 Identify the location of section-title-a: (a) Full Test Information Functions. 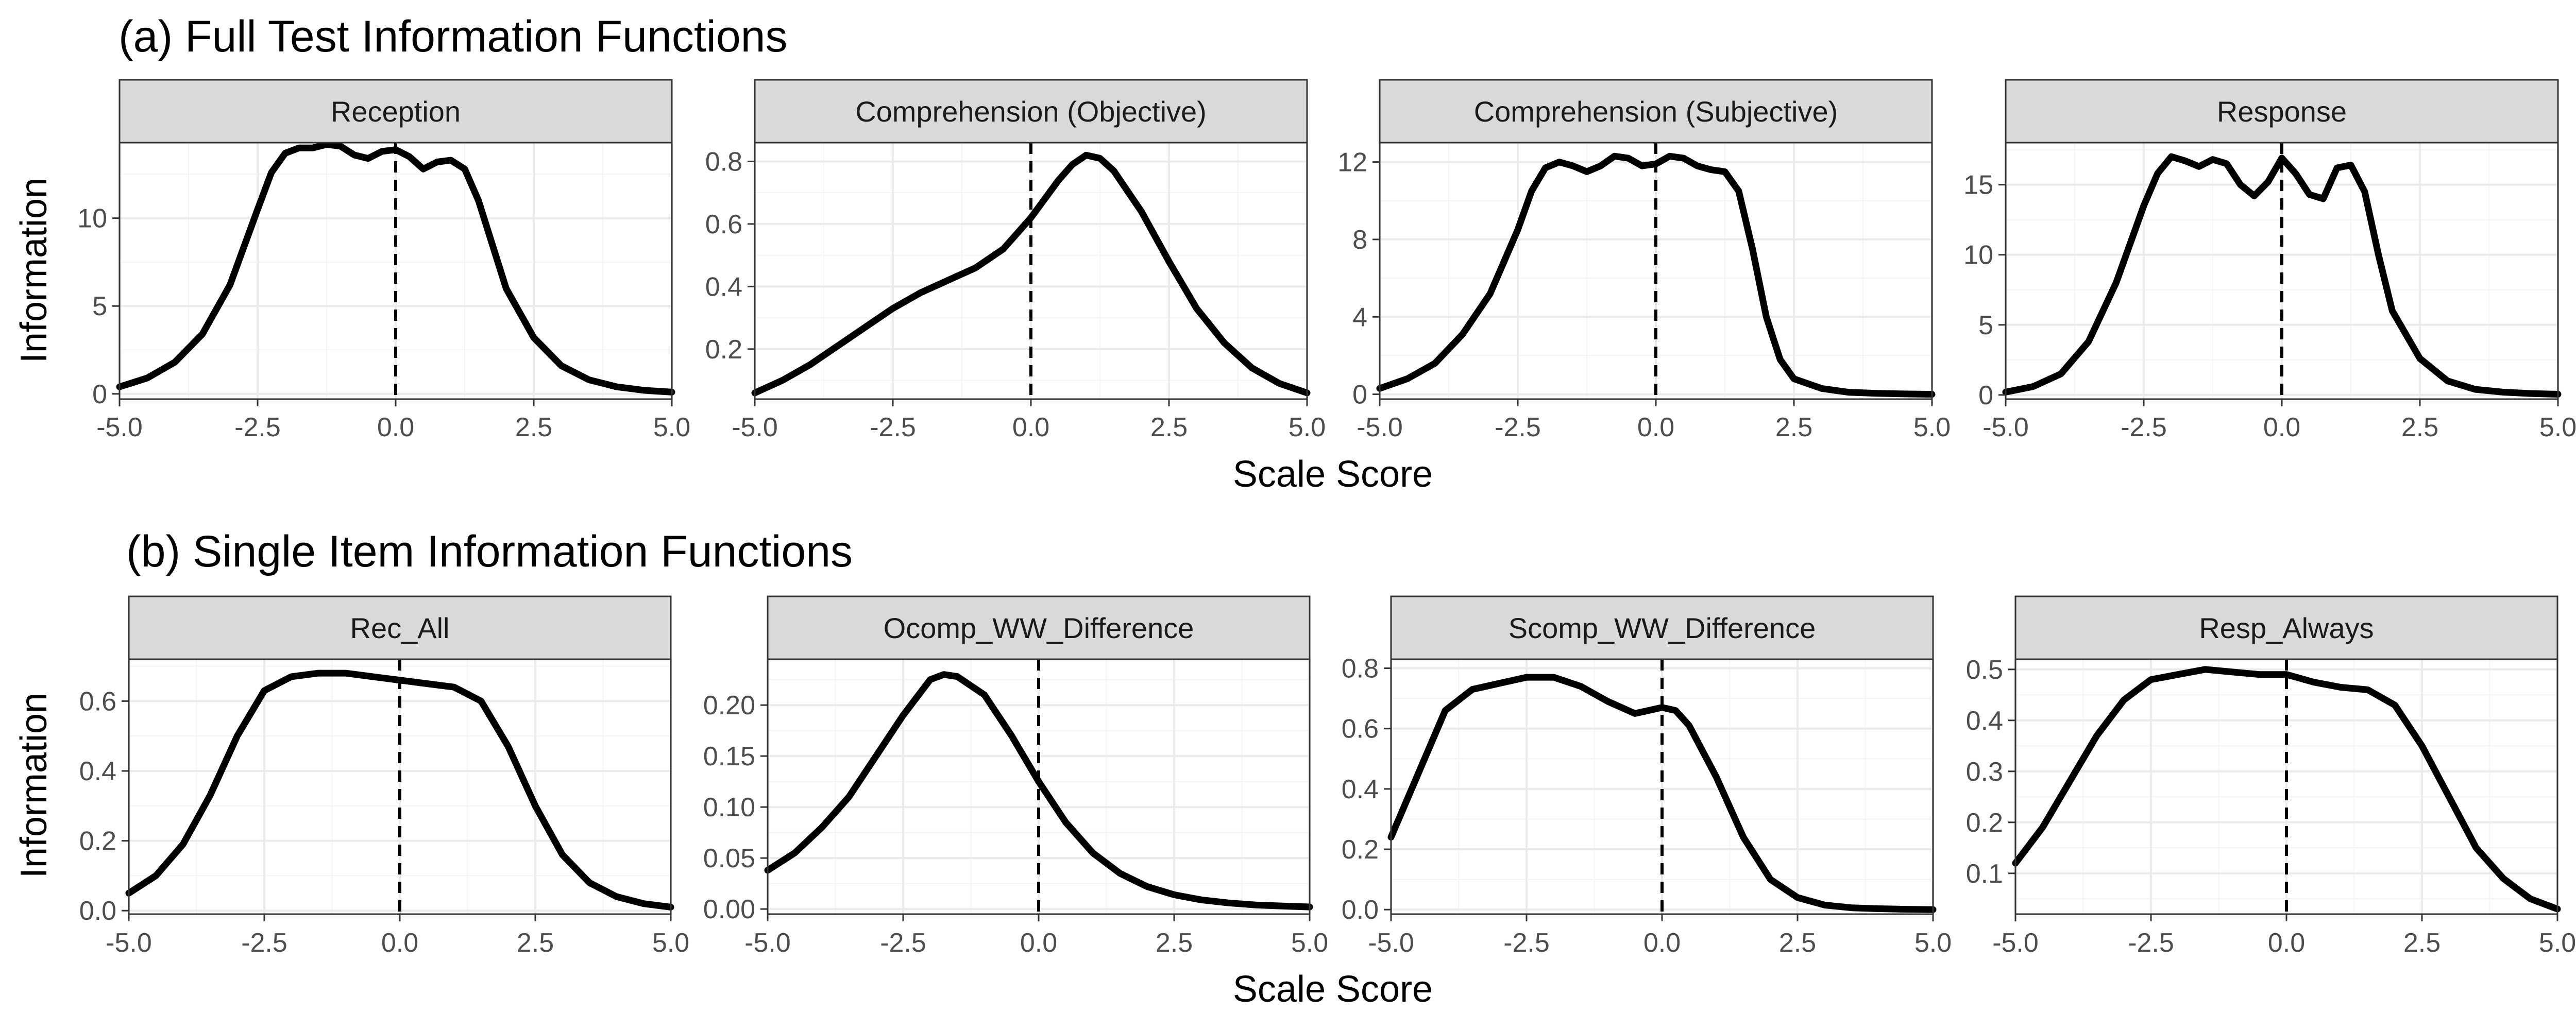
(452, 36).